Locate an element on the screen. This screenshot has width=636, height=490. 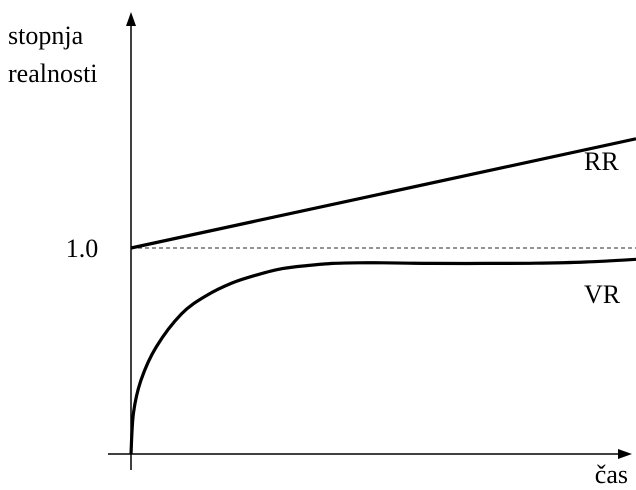
y-axis-arrow-icon is located at coordinates (131, 19).